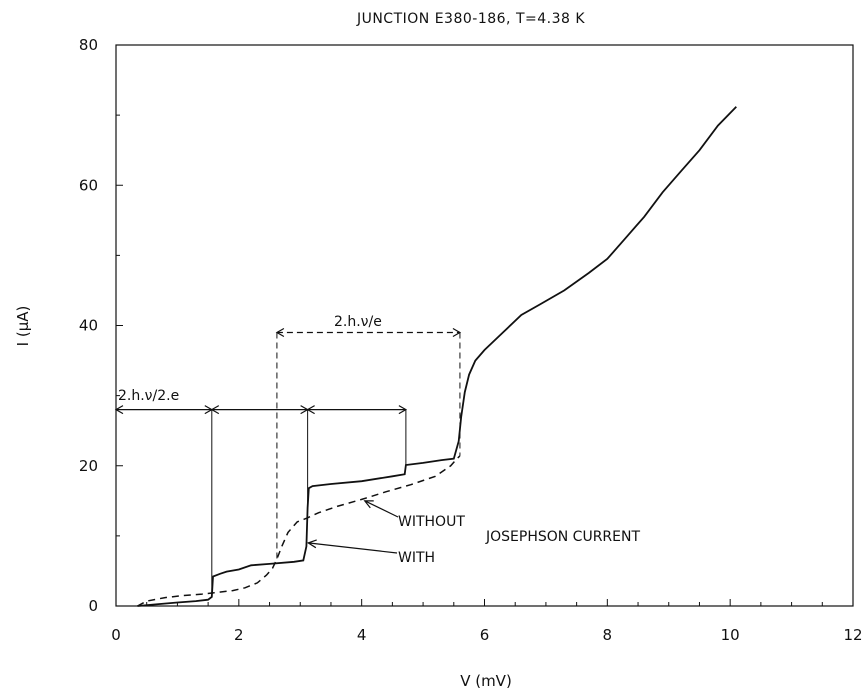  I want to click on annotation-arrows, so click(288, 440).